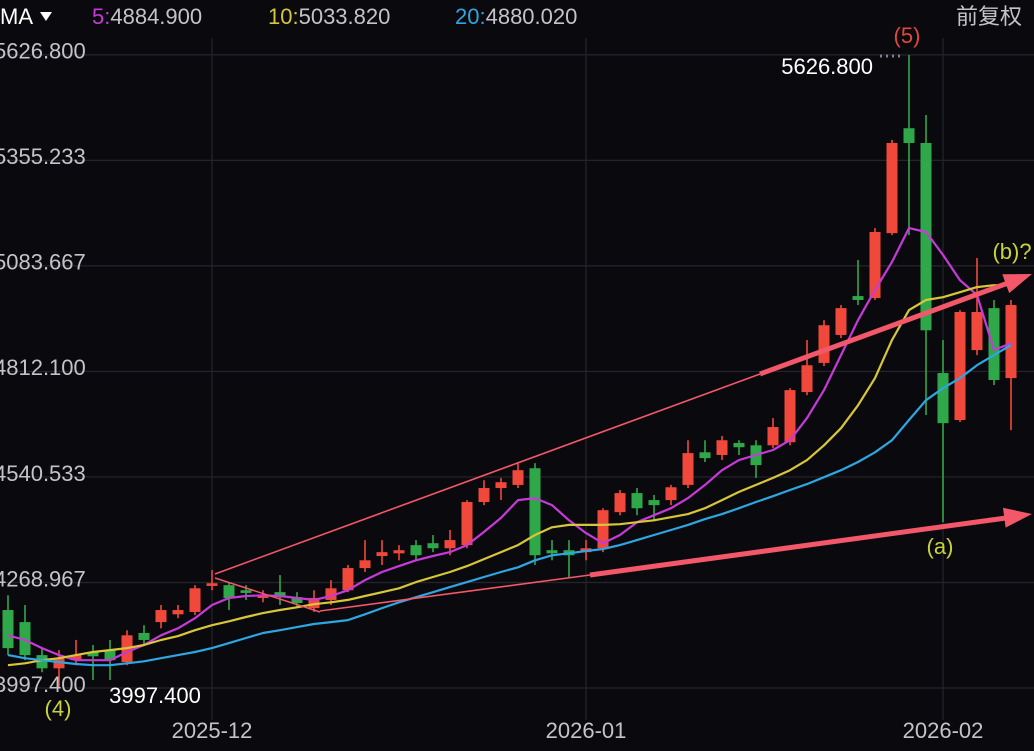 The height and width of the screenshot is (751, 1034). I want to click on y-tick-label: 5083.667, so click(43, 262).